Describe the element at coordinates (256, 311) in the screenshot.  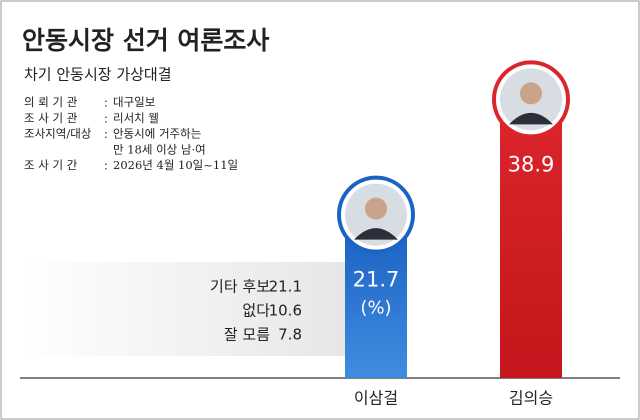
I see `others-name: 없다` at that location.